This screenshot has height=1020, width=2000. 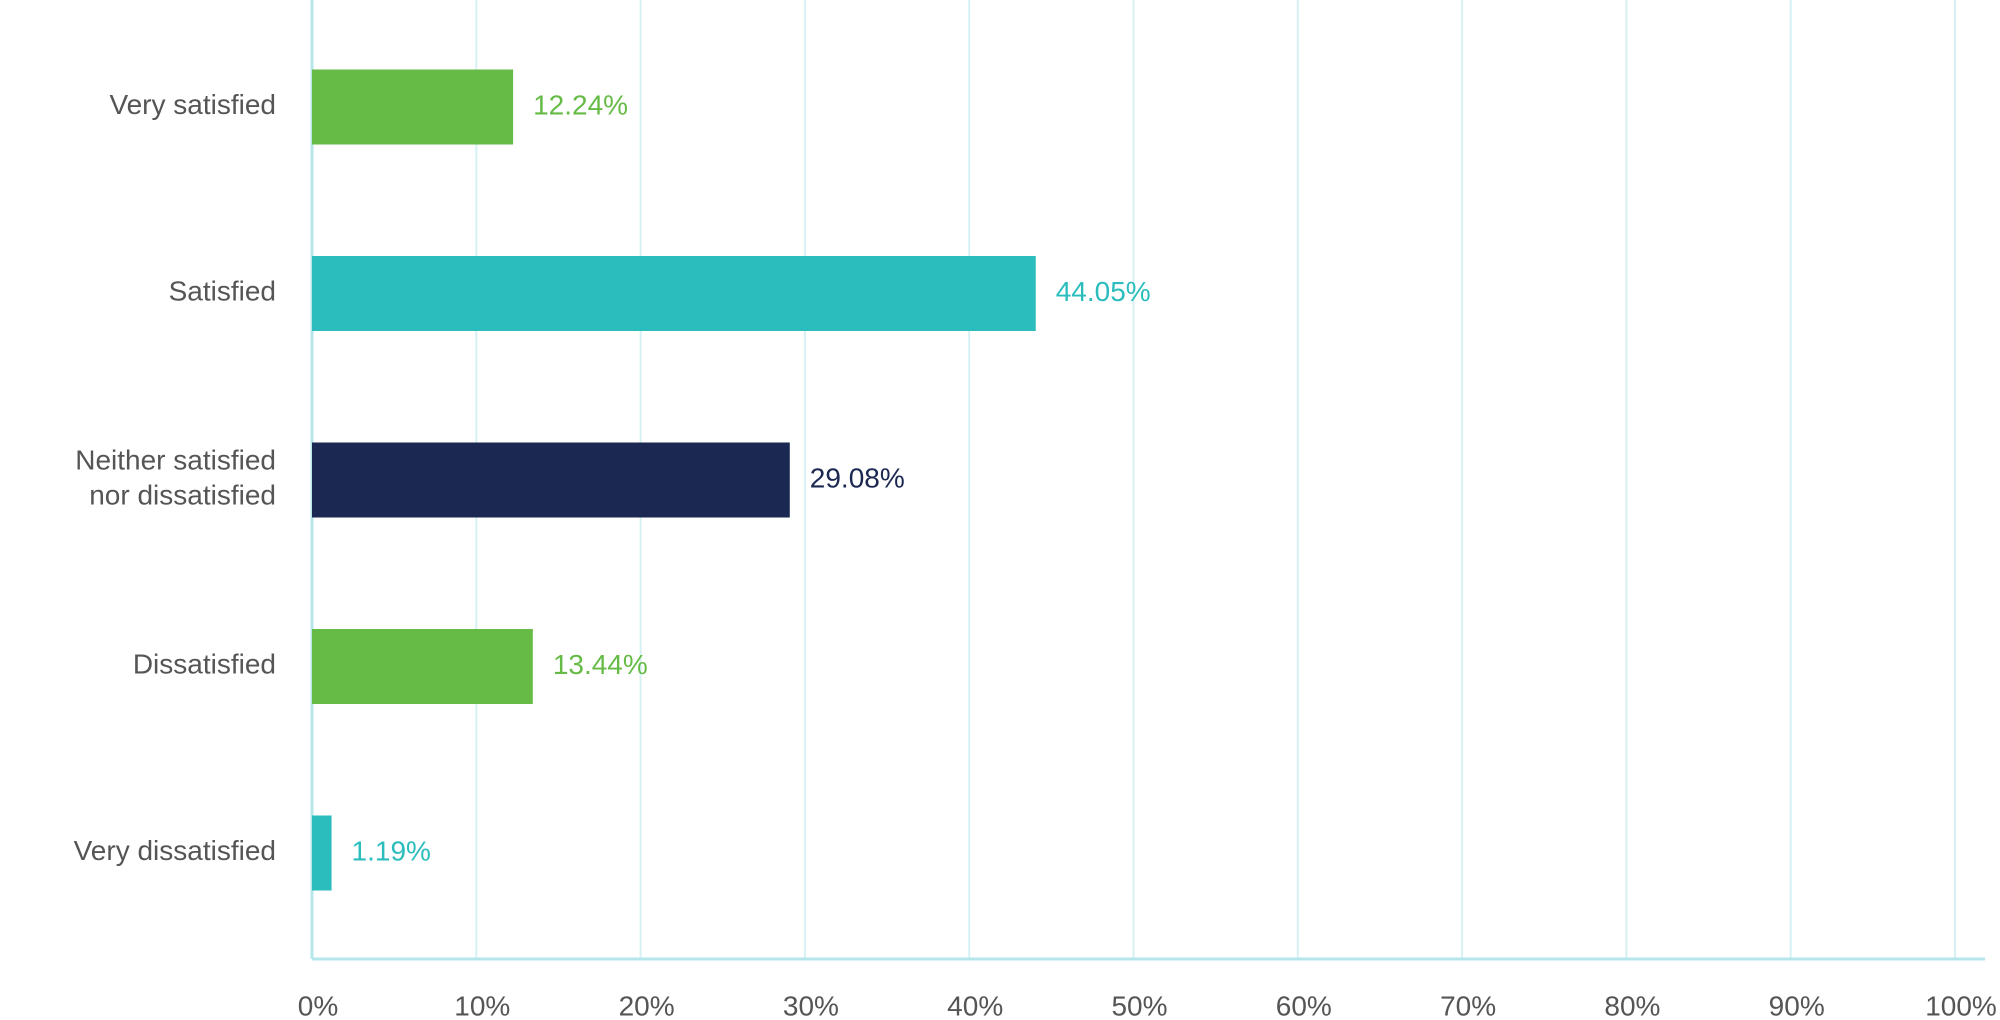 I want to click on value-label: 12.24%, so click(x=580, y=104).